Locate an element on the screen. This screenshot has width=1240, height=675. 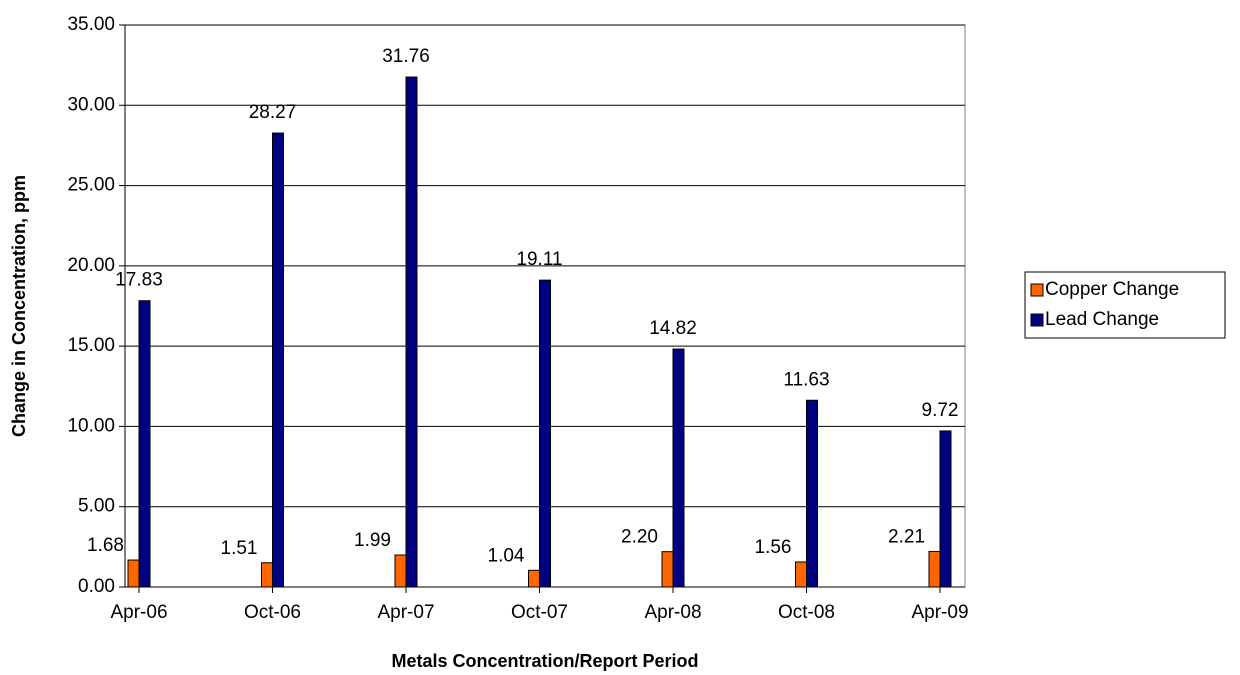
y-tick-label: 25.00 is located at coordinates (91, 185).